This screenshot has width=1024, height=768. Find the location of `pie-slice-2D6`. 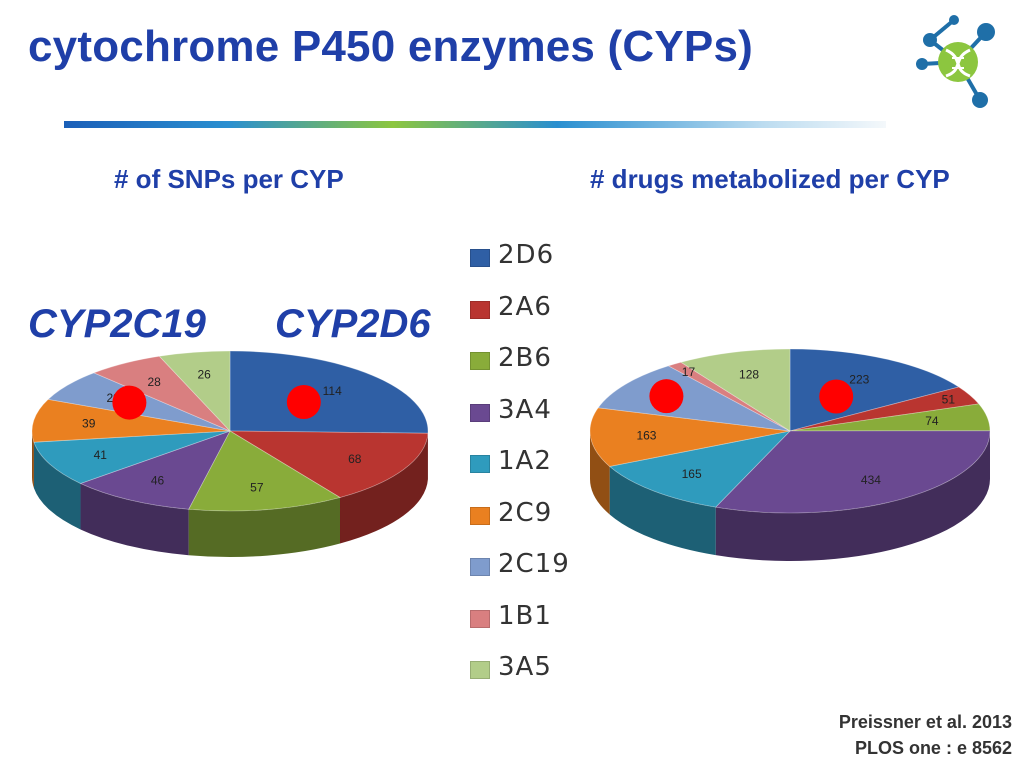

pie-slice-2D6 is located at coordinates (329, 392).